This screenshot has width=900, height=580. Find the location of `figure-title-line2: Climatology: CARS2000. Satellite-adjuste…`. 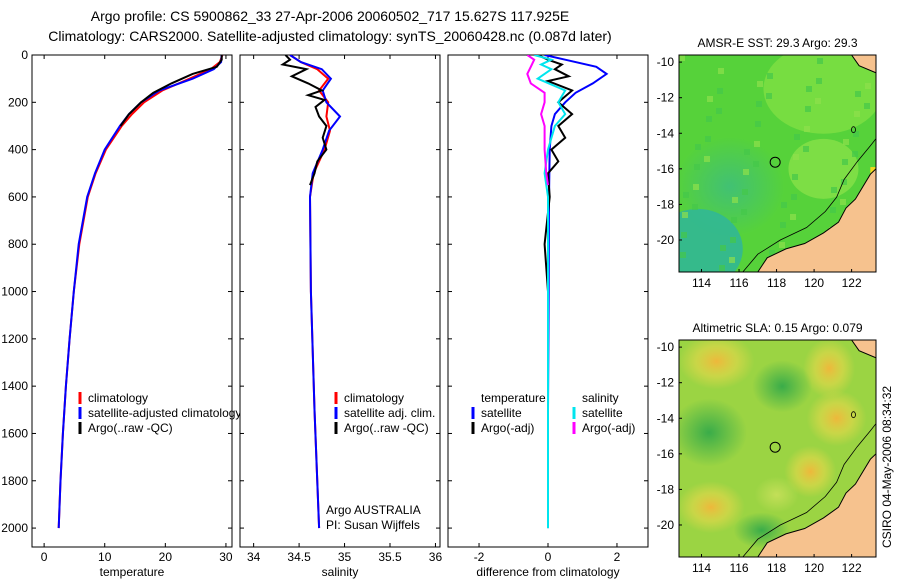

figure-title-line2: Climatology: CARS2000. Satellite-adjuste… is located at coordinates (330, 36).